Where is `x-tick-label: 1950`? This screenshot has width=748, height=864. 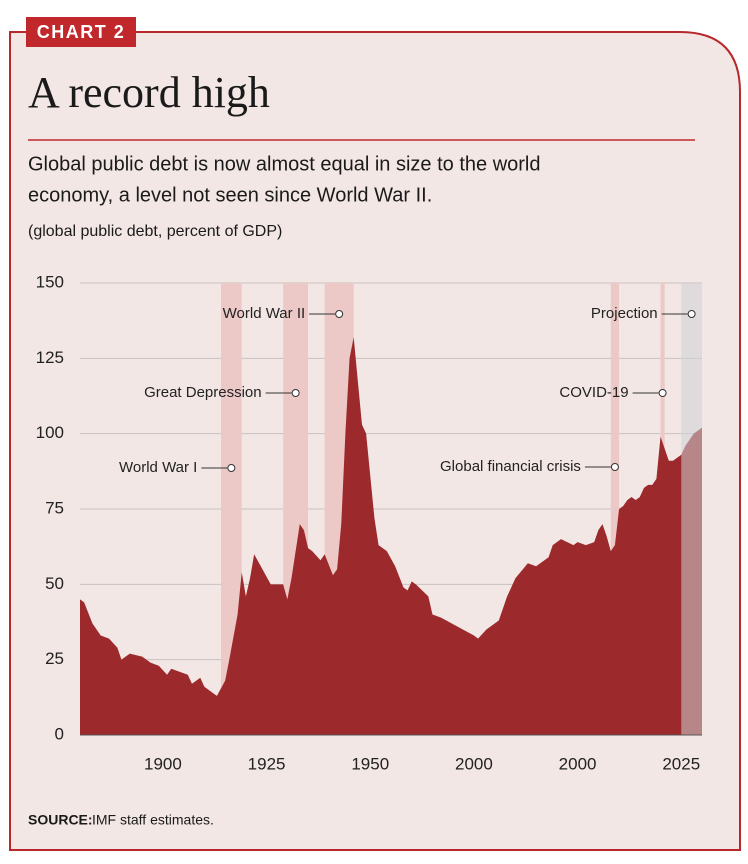 x-tick-label: 1950 is located at coordinates (370, 763).